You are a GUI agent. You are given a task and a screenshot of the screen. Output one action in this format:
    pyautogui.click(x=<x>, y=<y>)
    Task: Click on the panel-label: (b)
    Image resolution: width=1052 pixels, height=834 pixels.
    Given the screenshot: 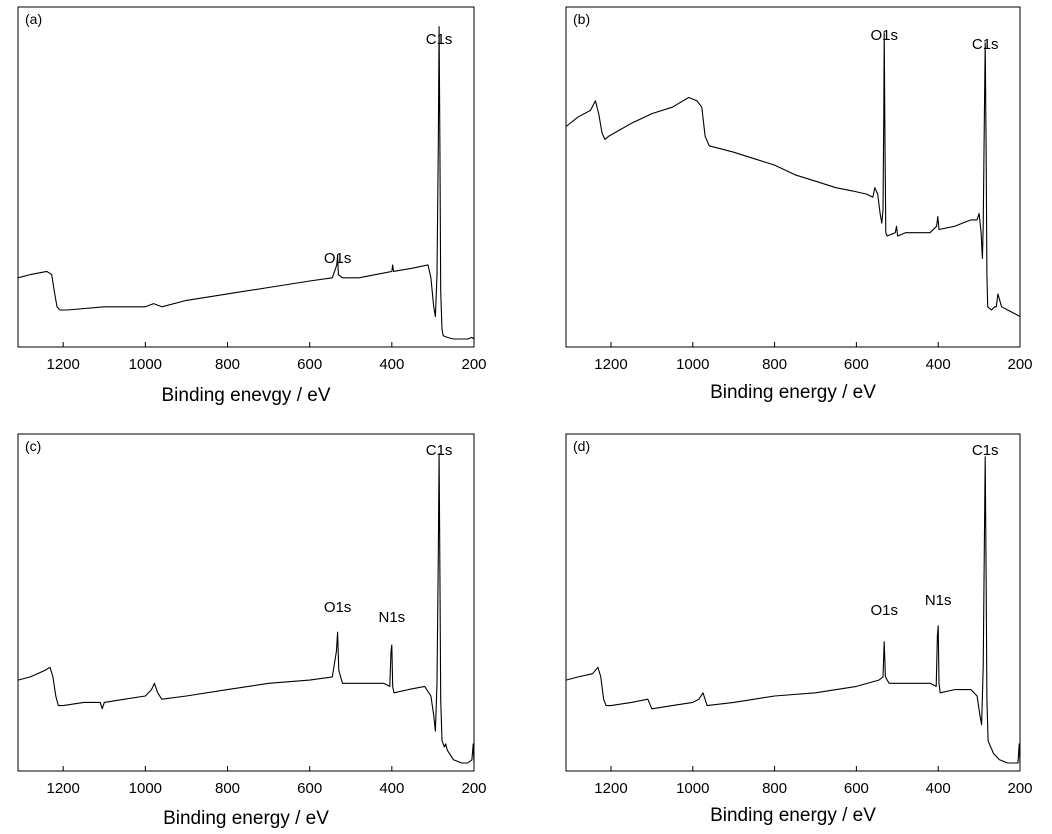 What is the action you would take?
    pyautogui.click(x=581, y=19)
    